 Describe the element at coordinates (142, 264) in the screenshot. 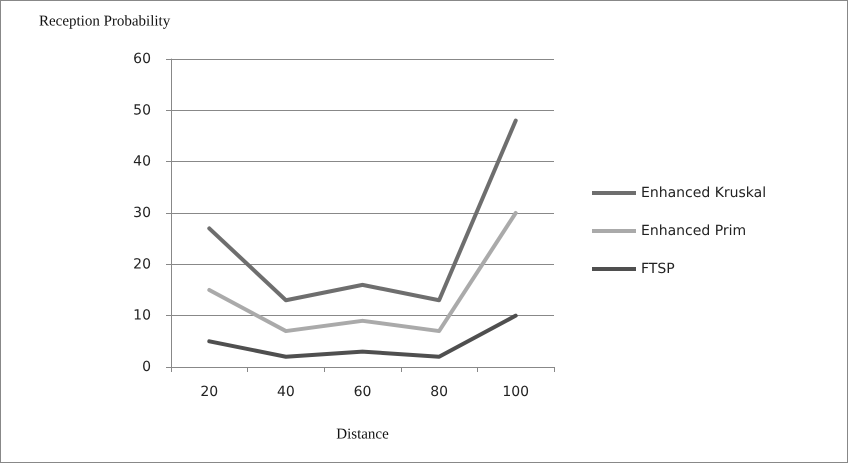

I see `y-tick-label: 20` at that location.